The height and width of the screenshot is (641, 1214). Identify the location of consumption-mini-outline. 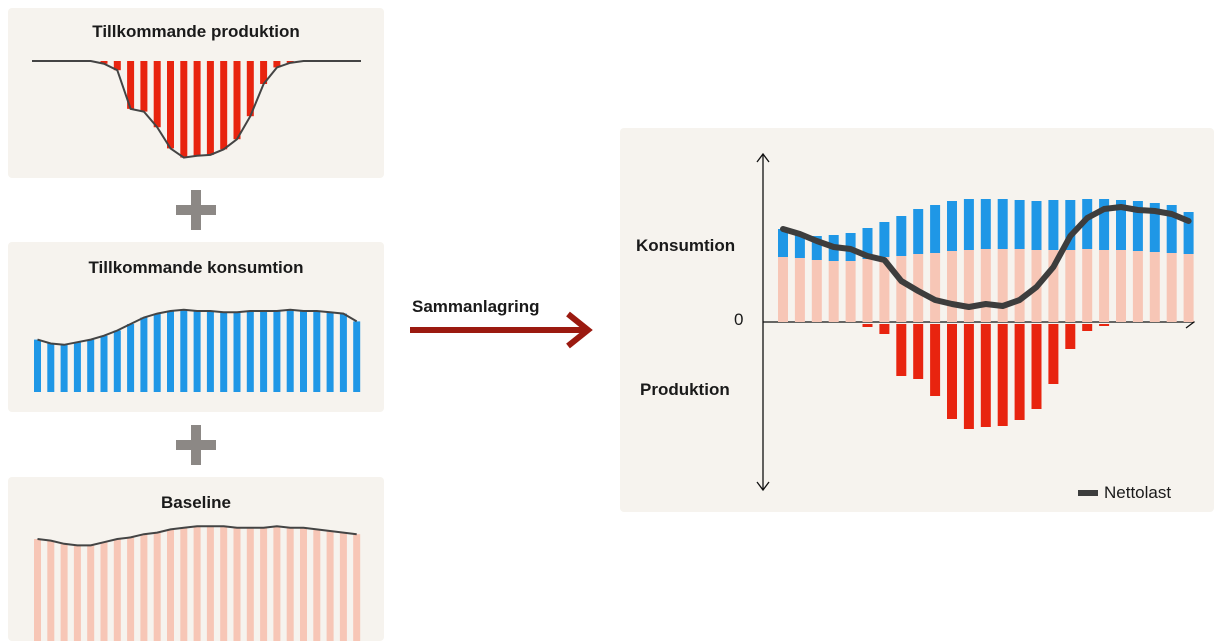
(197, 327).